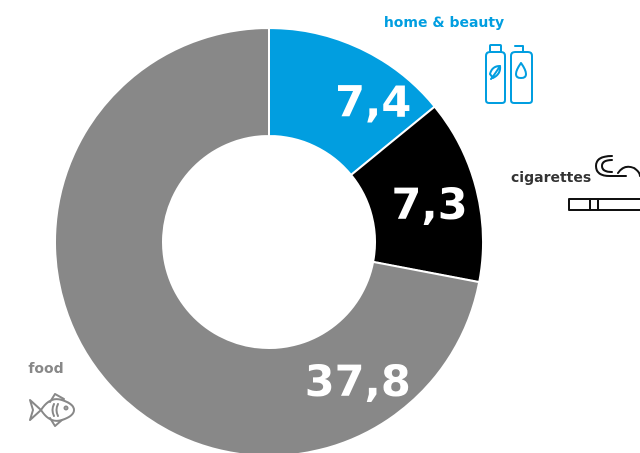 The height and width of the screenshot is (453, 640). What do you see at coordinates (509, 74) in the screenshot?
I see `shampoo-bottles-icon` at bounding box center [509, 74].